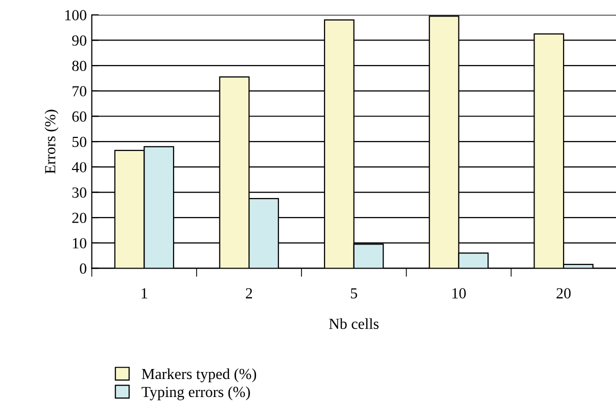  I want to click on x-axis-title: Nb cells, so click(354, 323).